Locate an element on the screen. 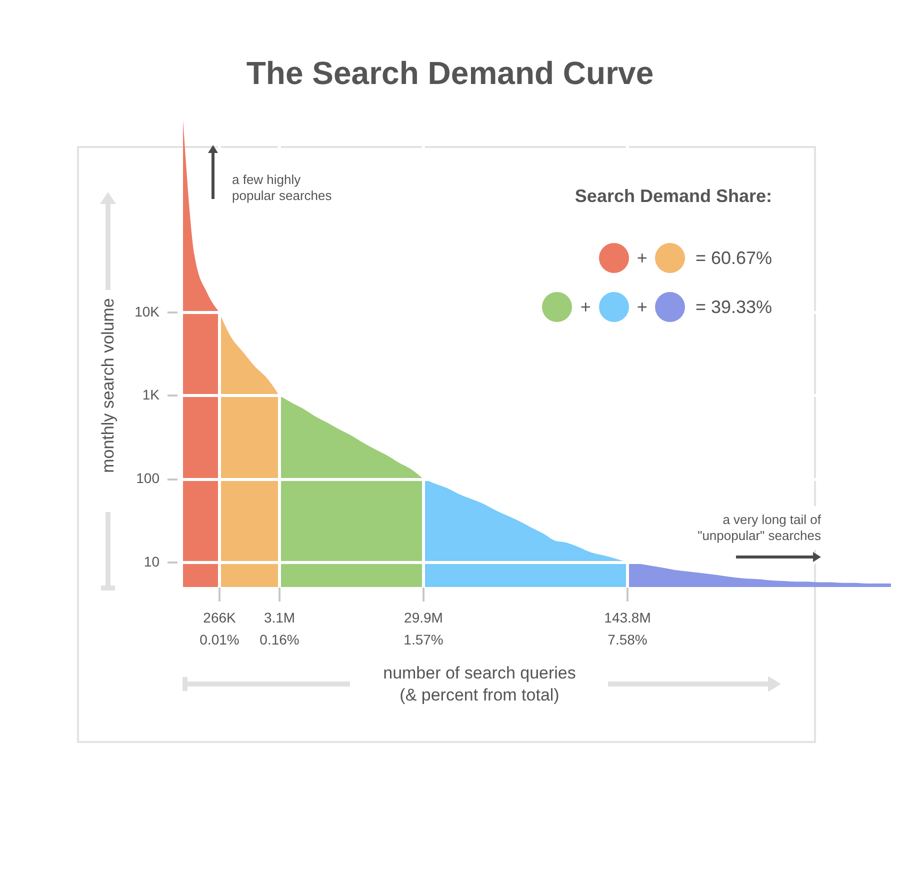 The width and height of the screenshot is (900, 885). legend-title: Search Demand Share: is located at coordinates (673, 196).